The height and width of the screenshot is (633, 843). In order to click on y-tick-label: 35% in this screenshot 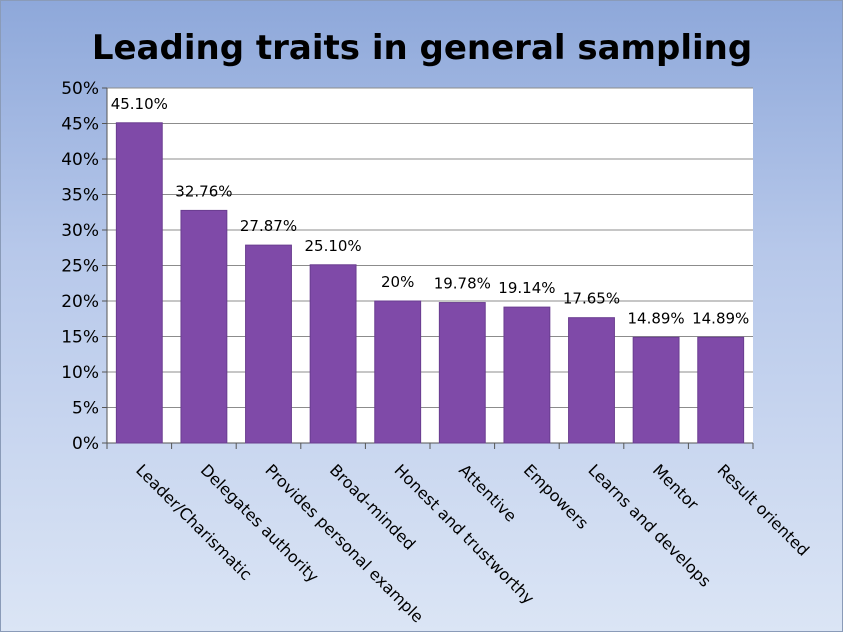, I will do `click(80, 196)`.